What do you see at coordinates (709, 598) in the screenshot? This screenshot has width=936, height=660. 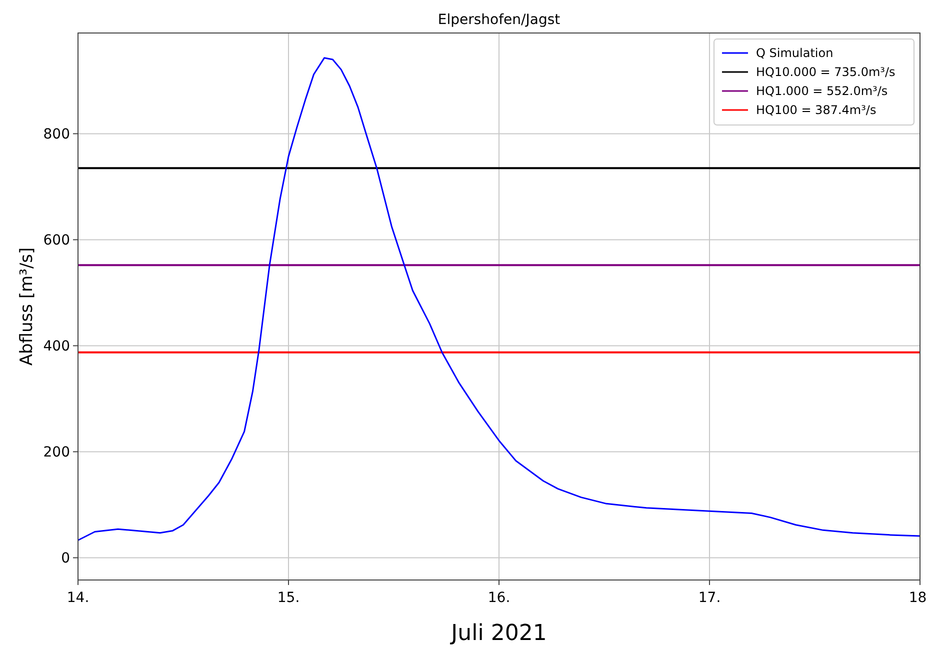 I see `x-tick-label: 17.` at bounding box center [709, 598].